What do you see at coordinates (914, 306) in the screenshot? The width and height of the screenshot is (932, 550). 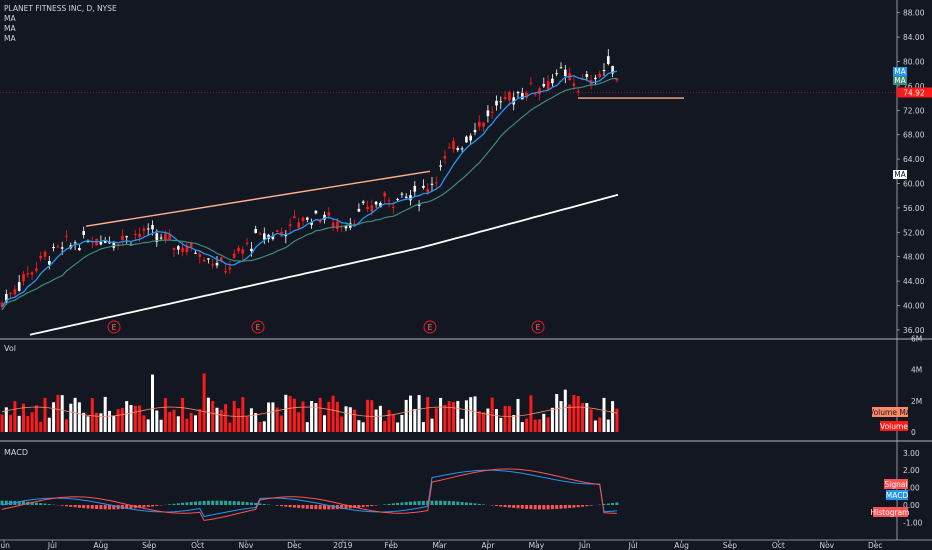 I see `price-tick-label: 40.00` at bounding box center [914, 306].